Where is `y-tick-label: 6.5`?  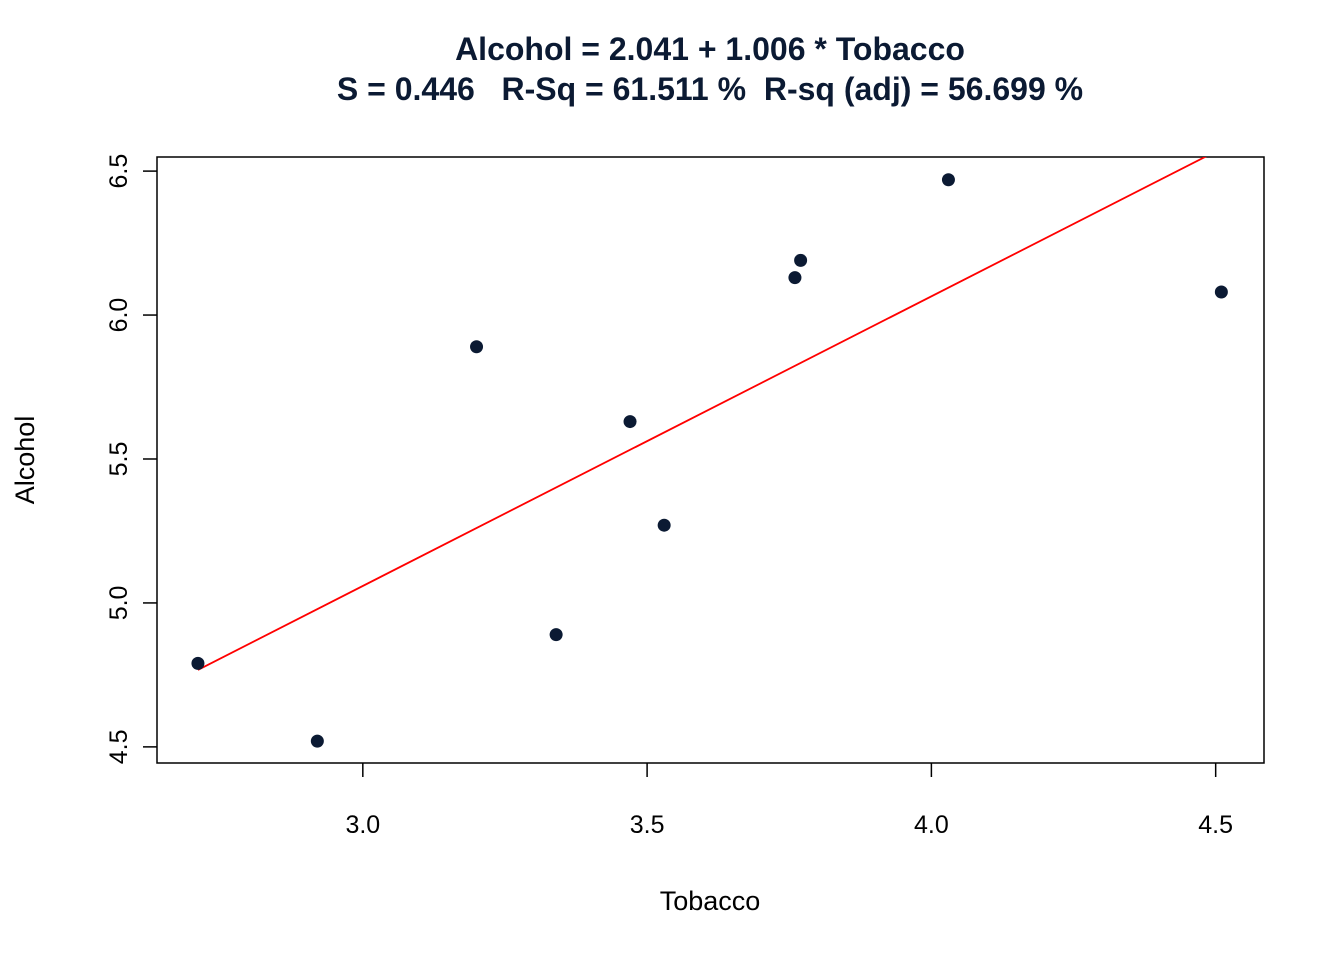
y-tick-label: 6.5 is located at coordinates (119, 171).